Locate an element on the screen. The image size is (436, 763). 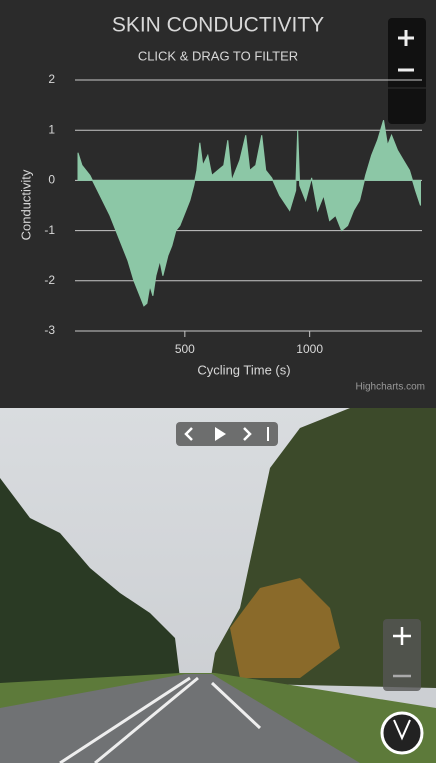
chart-subtitle: CLICK & DRAG TO FILTER is located at coordinates (218, 55).